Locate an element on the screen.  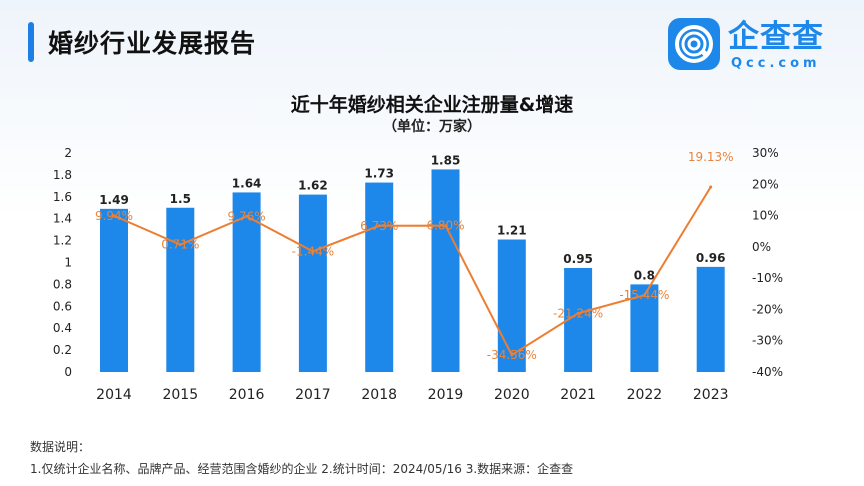
y-left-tick-label: 1.6 is located at coordinates (62, 197).